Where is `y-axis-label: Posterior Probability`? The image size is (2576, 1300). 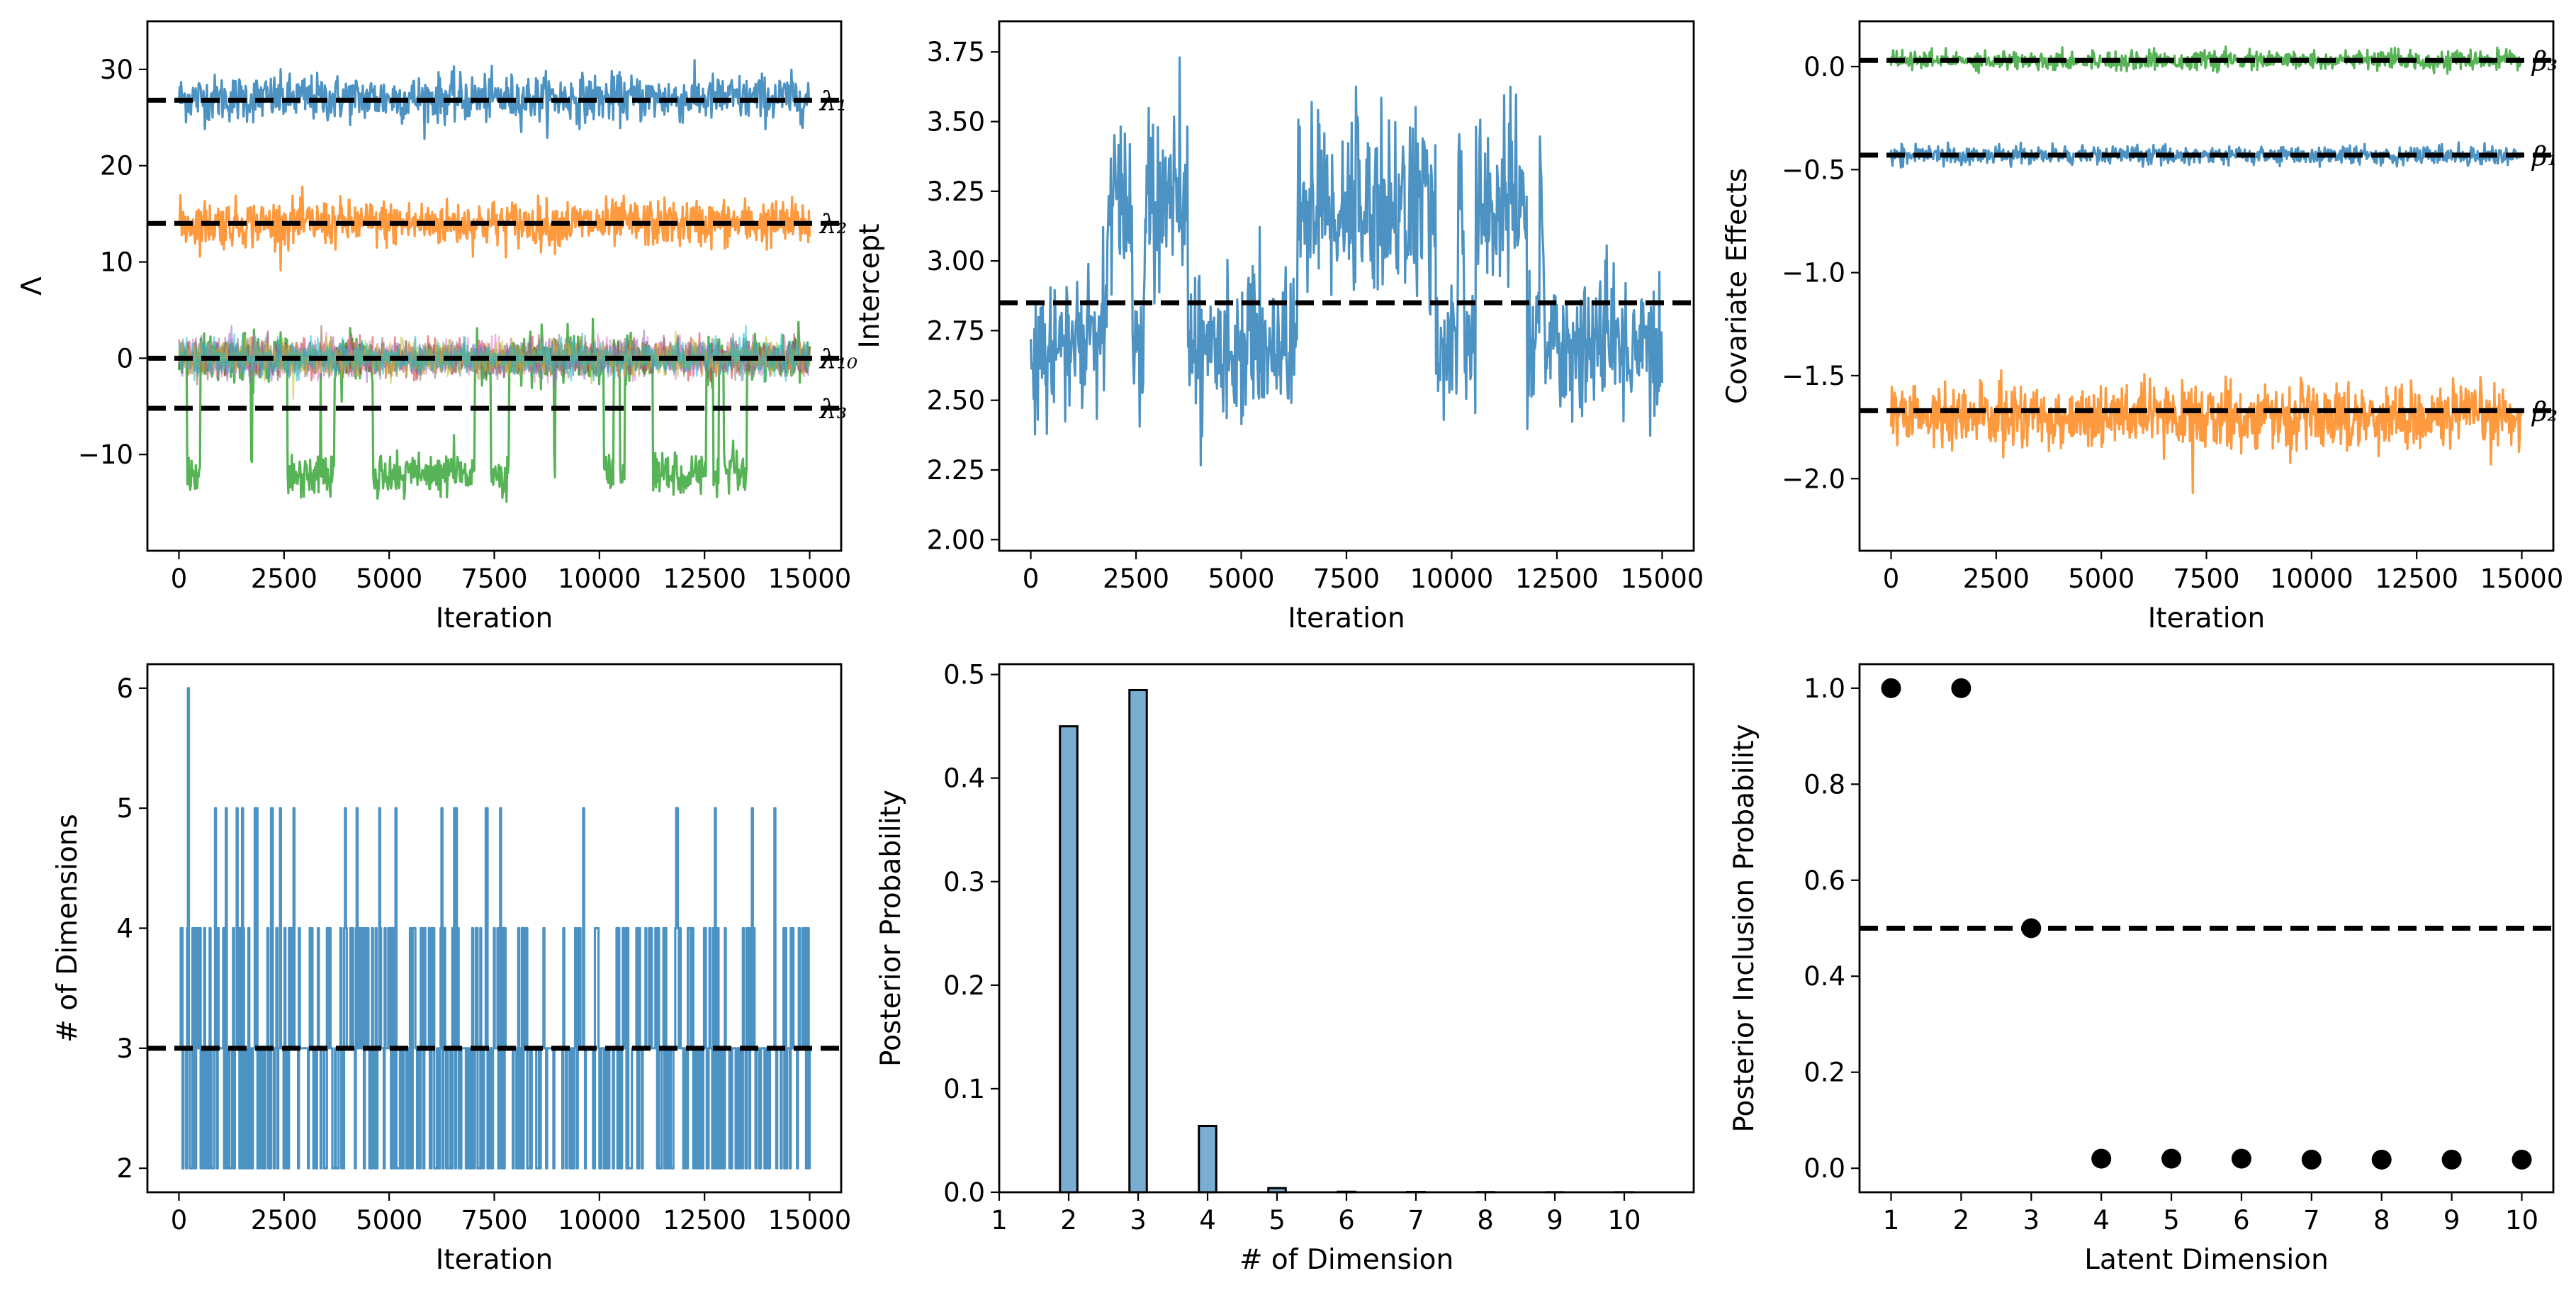 y-axis-label: Posterior Probability is located at coordinates (891, 928).